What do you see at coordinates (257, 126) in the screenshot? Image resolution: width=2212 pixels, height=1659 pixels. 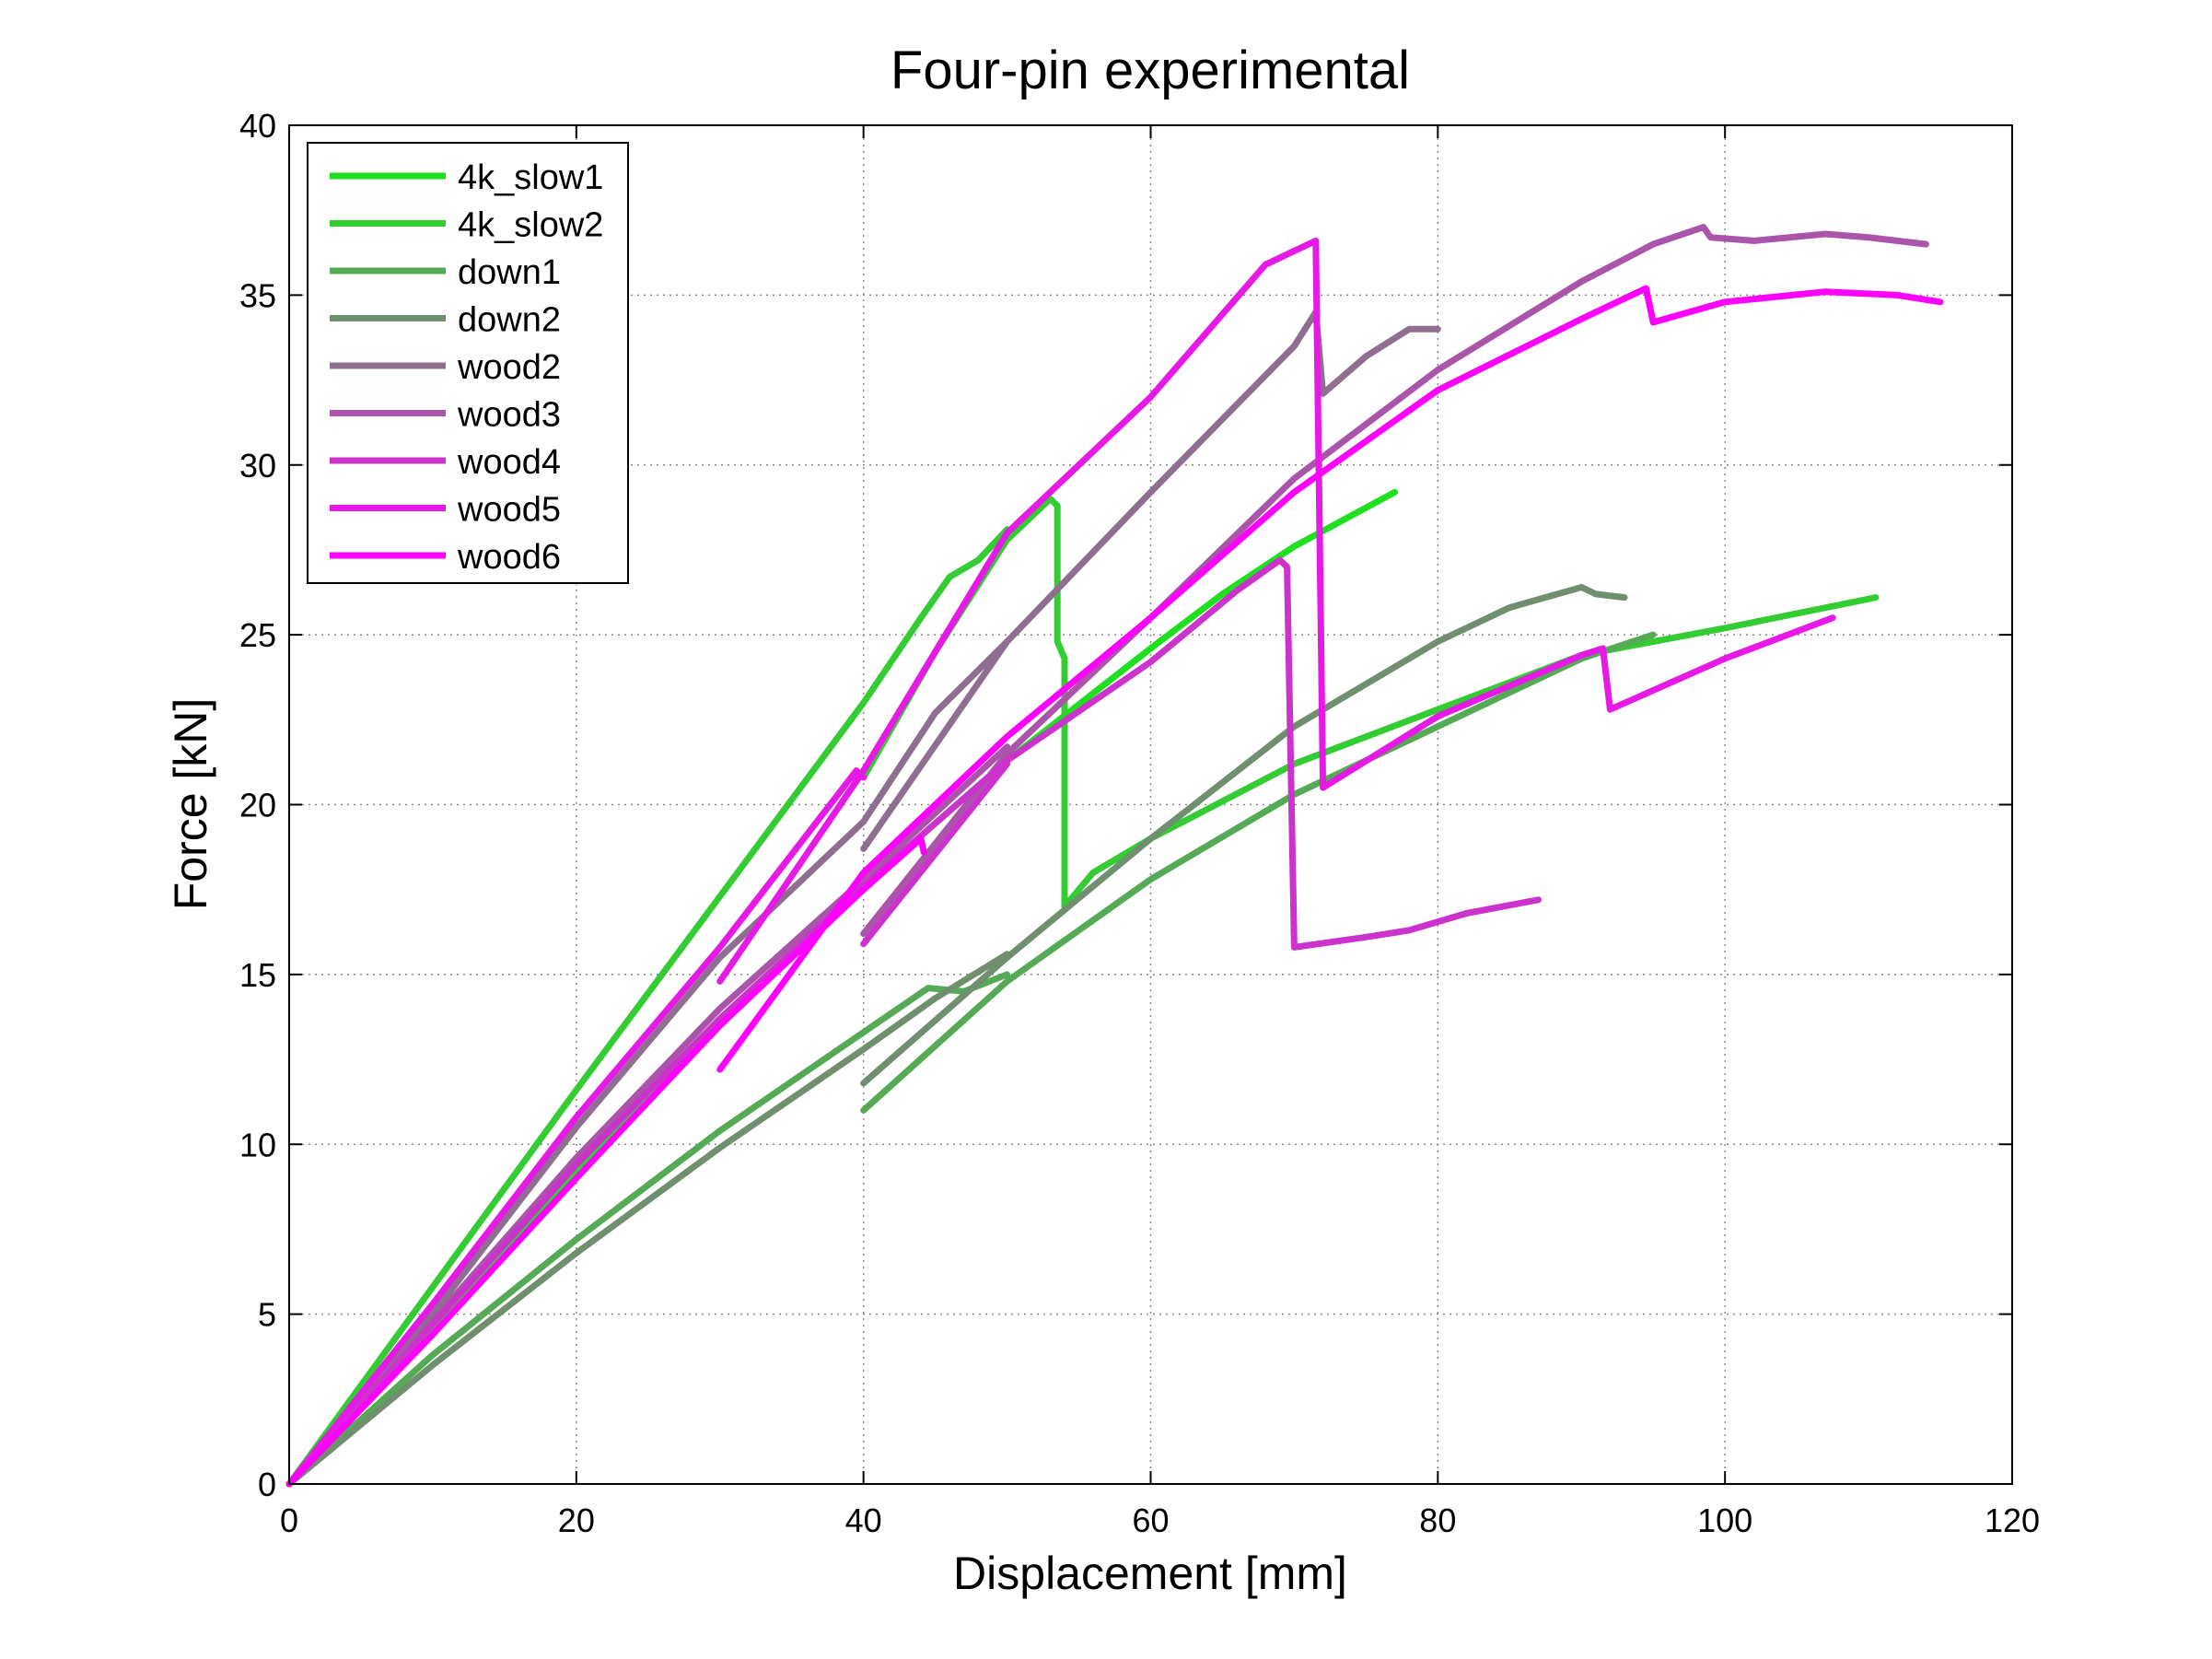 I see `y-tick-label: 40` at bounding box center [257, 126].